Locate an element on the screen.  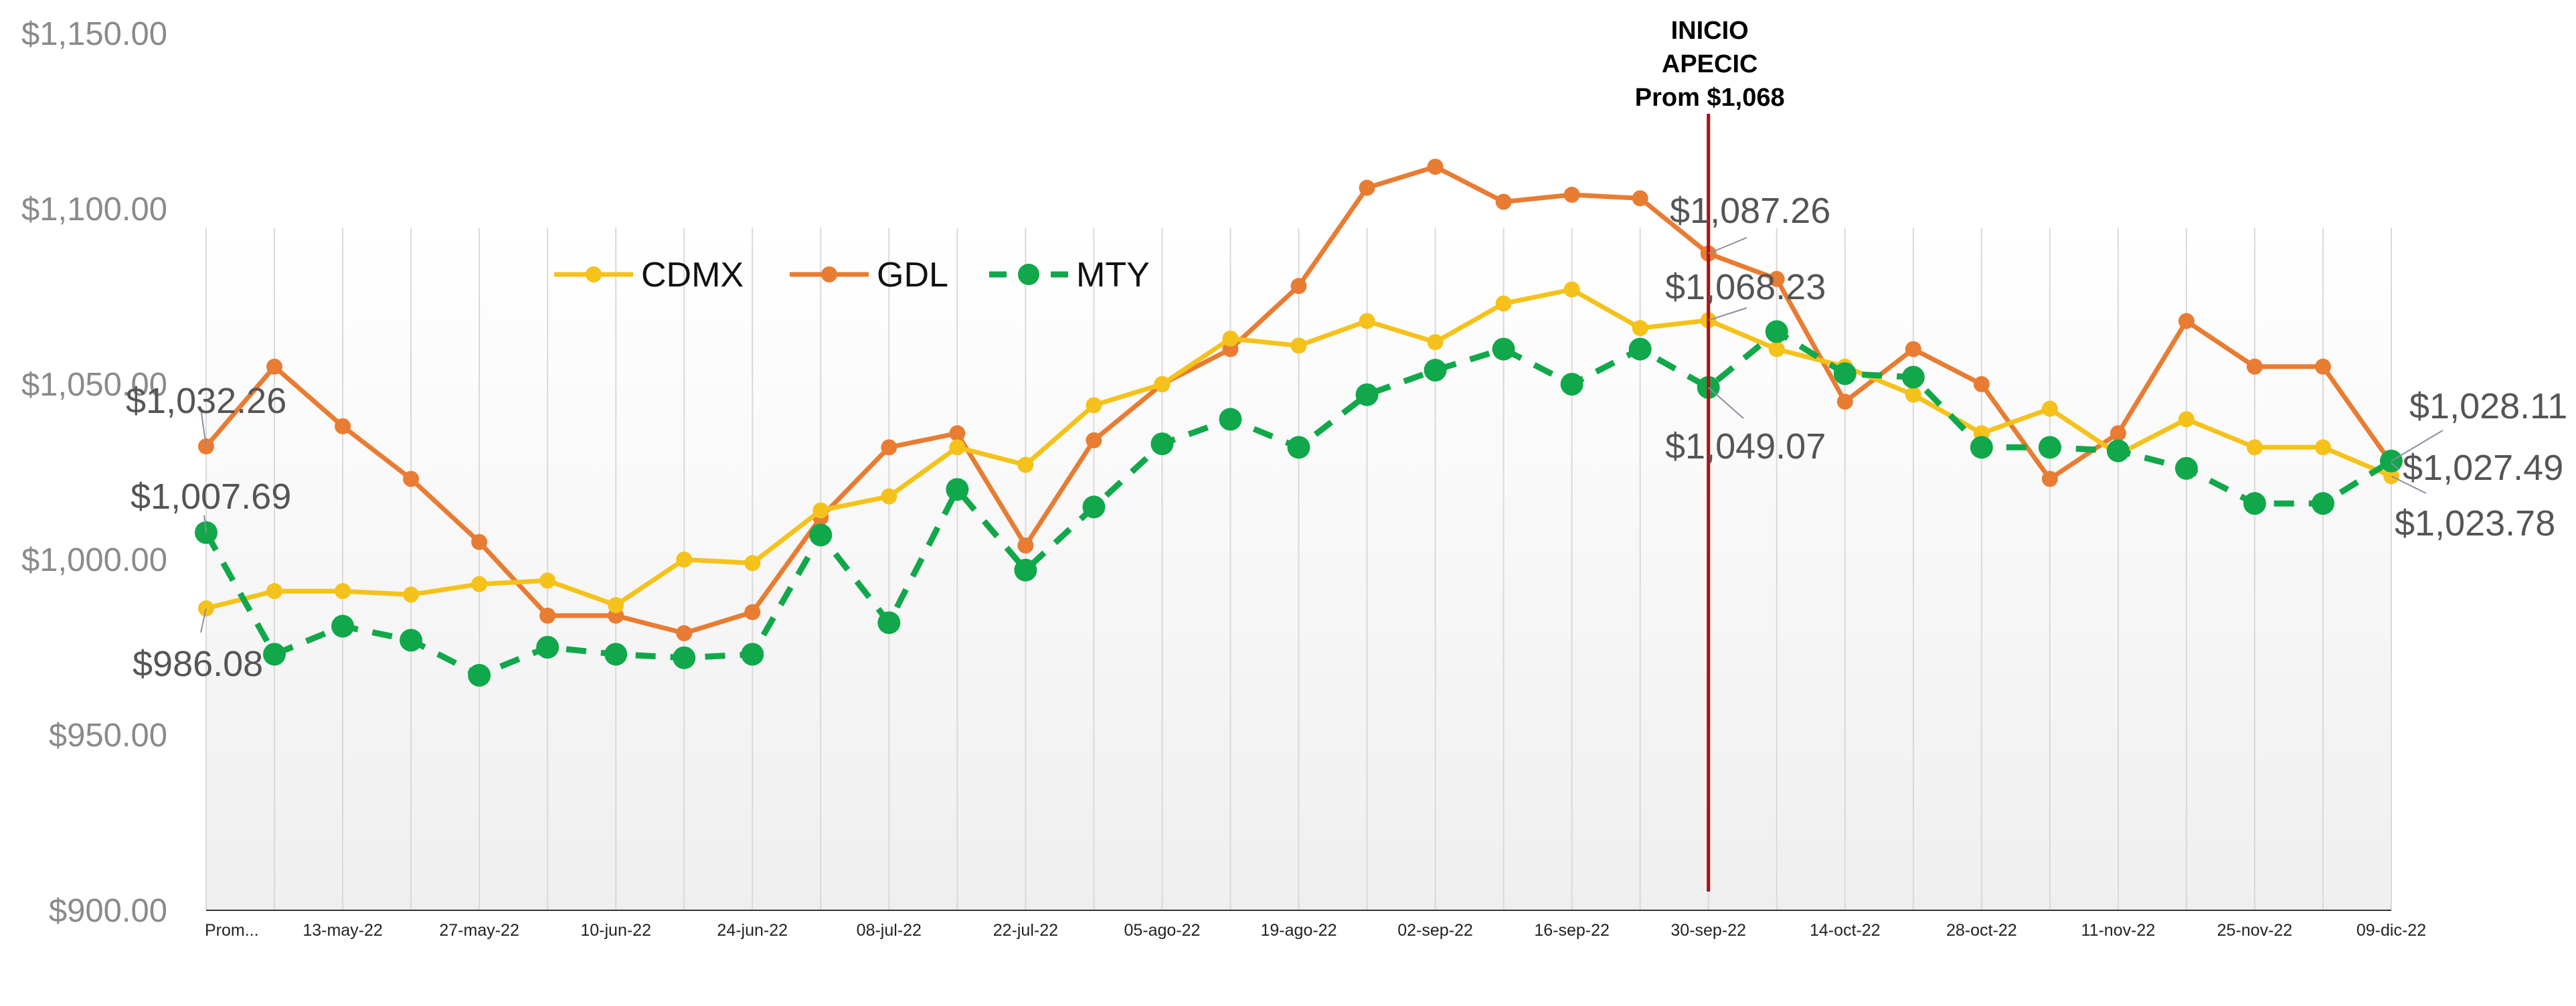
x-tick-label: 10-jun-22 is located at coordinates (615, 930).